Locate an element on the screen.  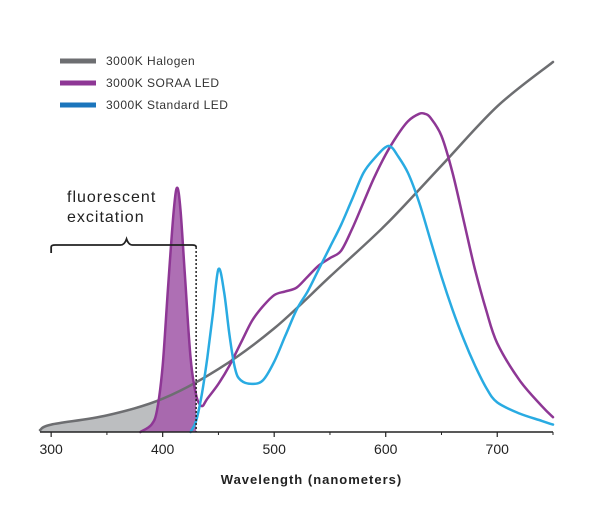
legend-item-3: 3000K Standard LED is located at coordinates (144, 105).